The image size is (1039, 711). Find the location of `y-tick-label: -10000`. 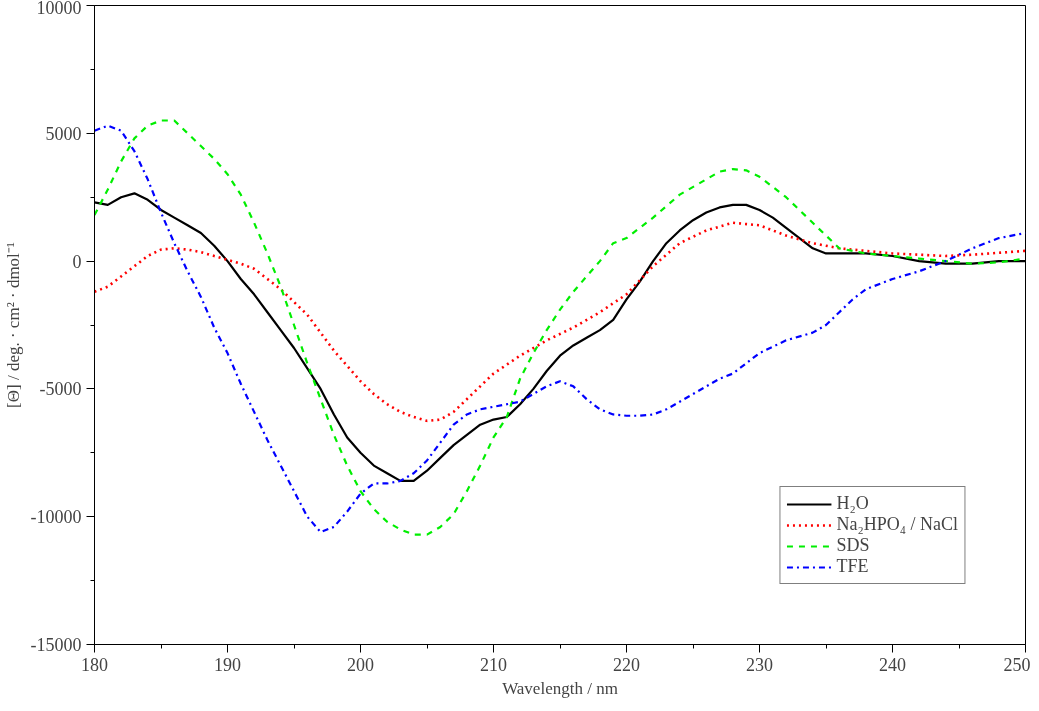

y-tick-label: -10000 is located at coordinates (56, 517).